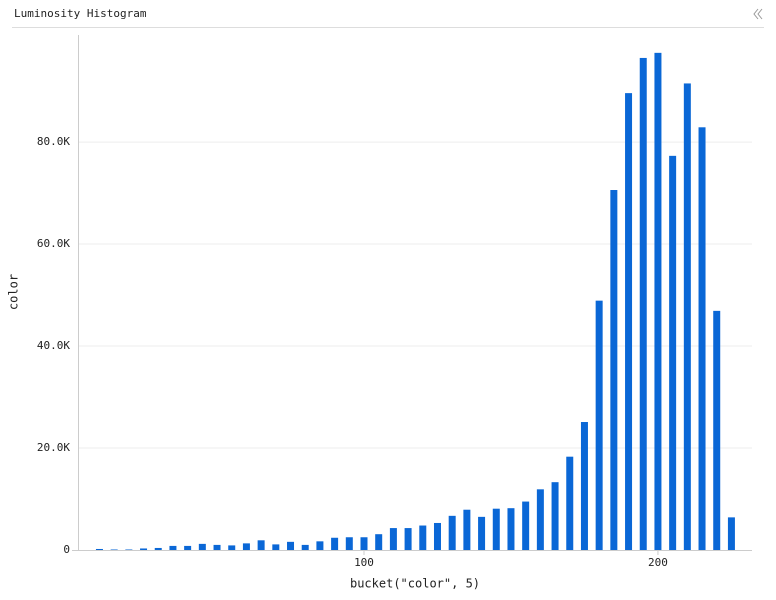 The width and height of the screenshot is (776, 600). What do you see at coordinates (14, 292) in the screenshot?
I see `y-axis-title: color` at bounding box center [14, 292].